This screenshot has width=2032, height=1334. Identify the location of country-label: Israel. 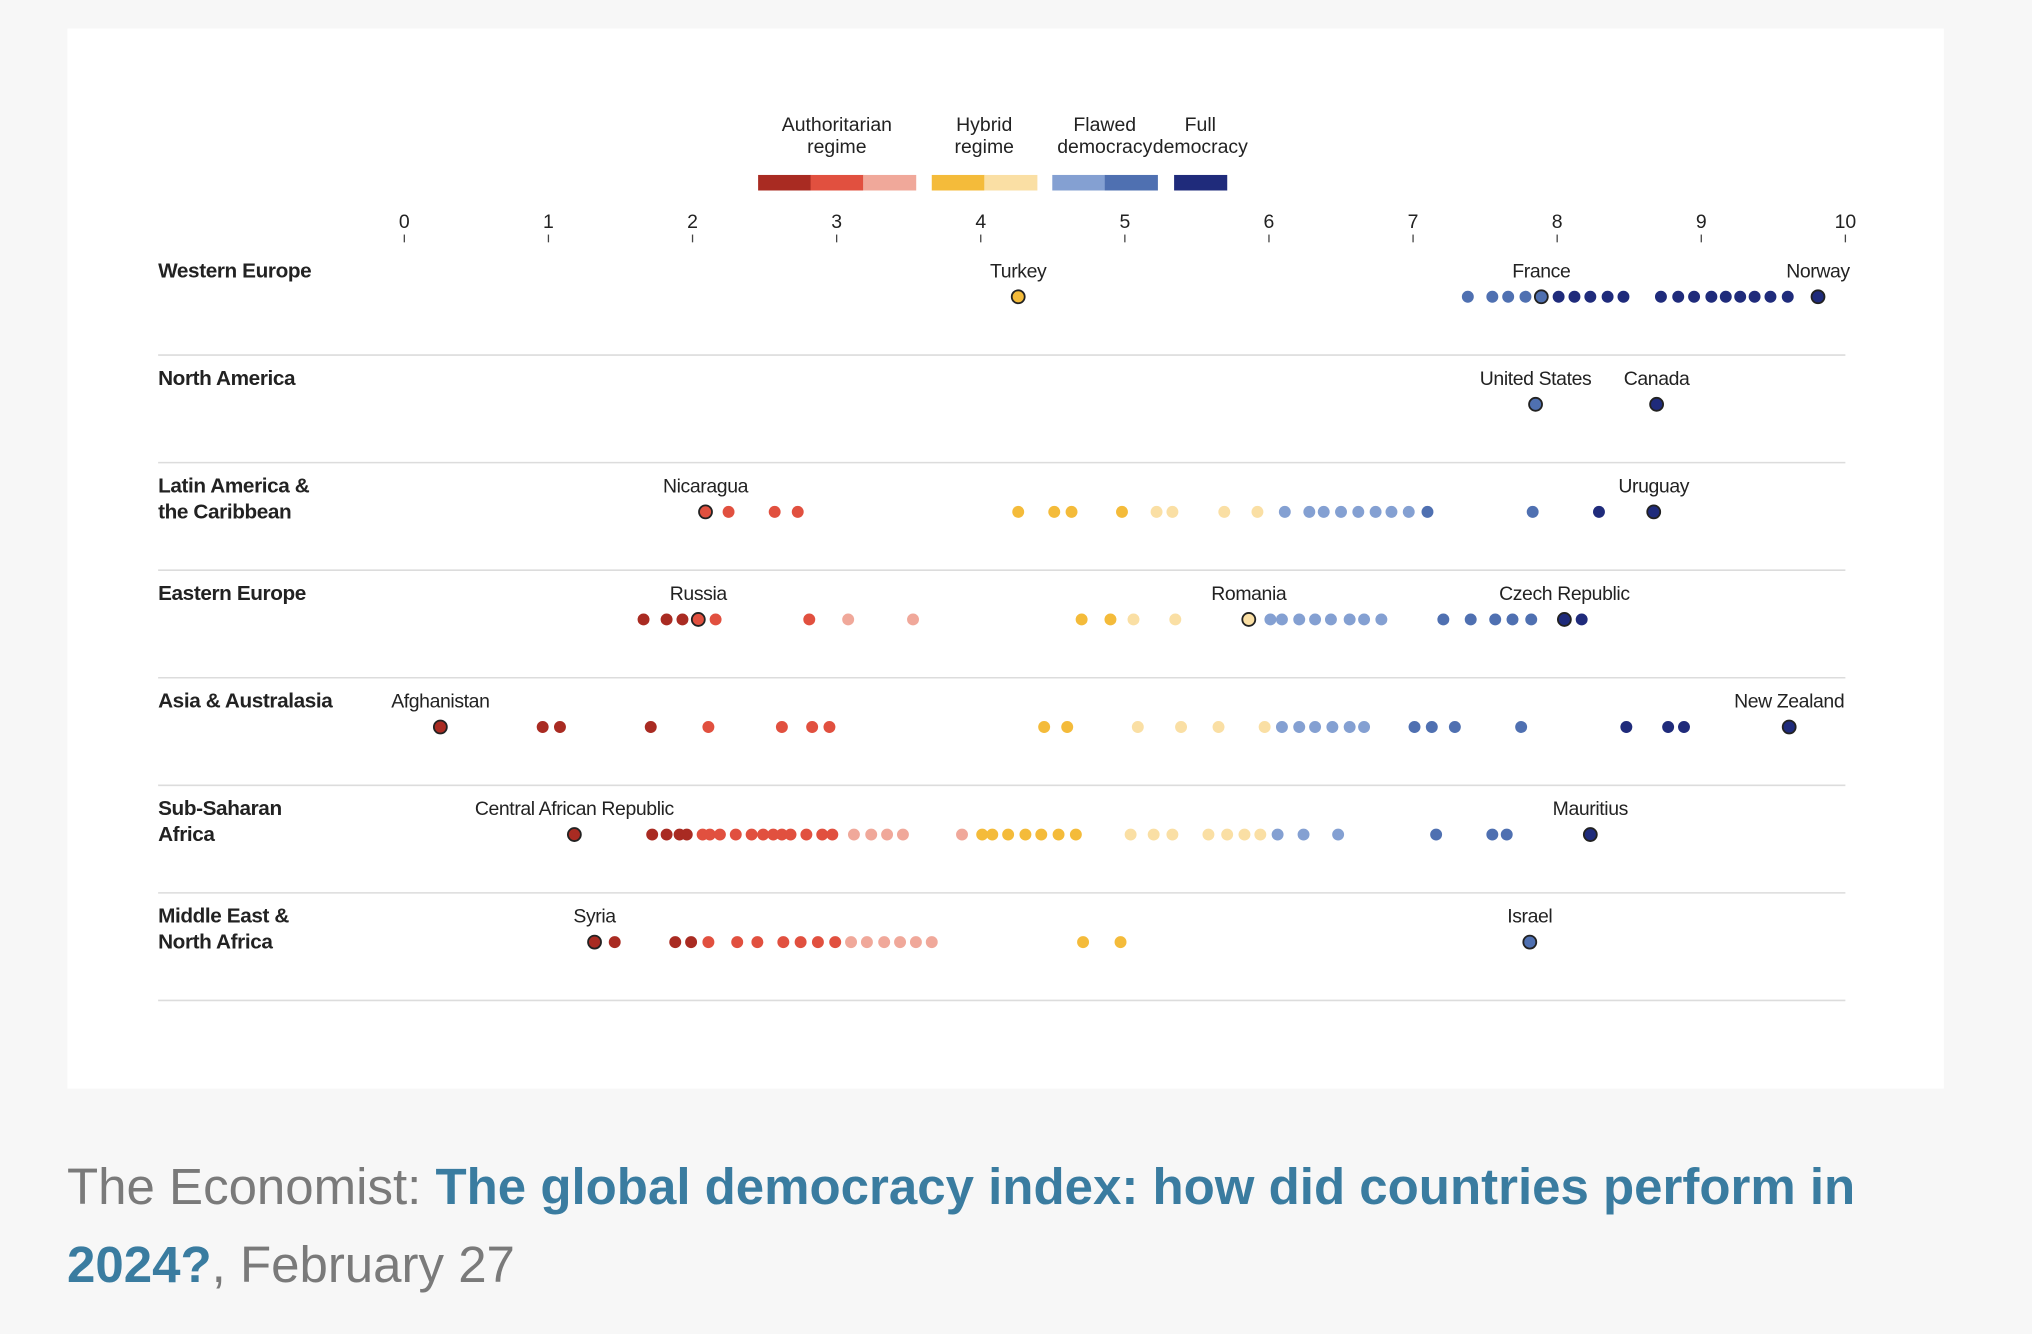
(1529, 917).